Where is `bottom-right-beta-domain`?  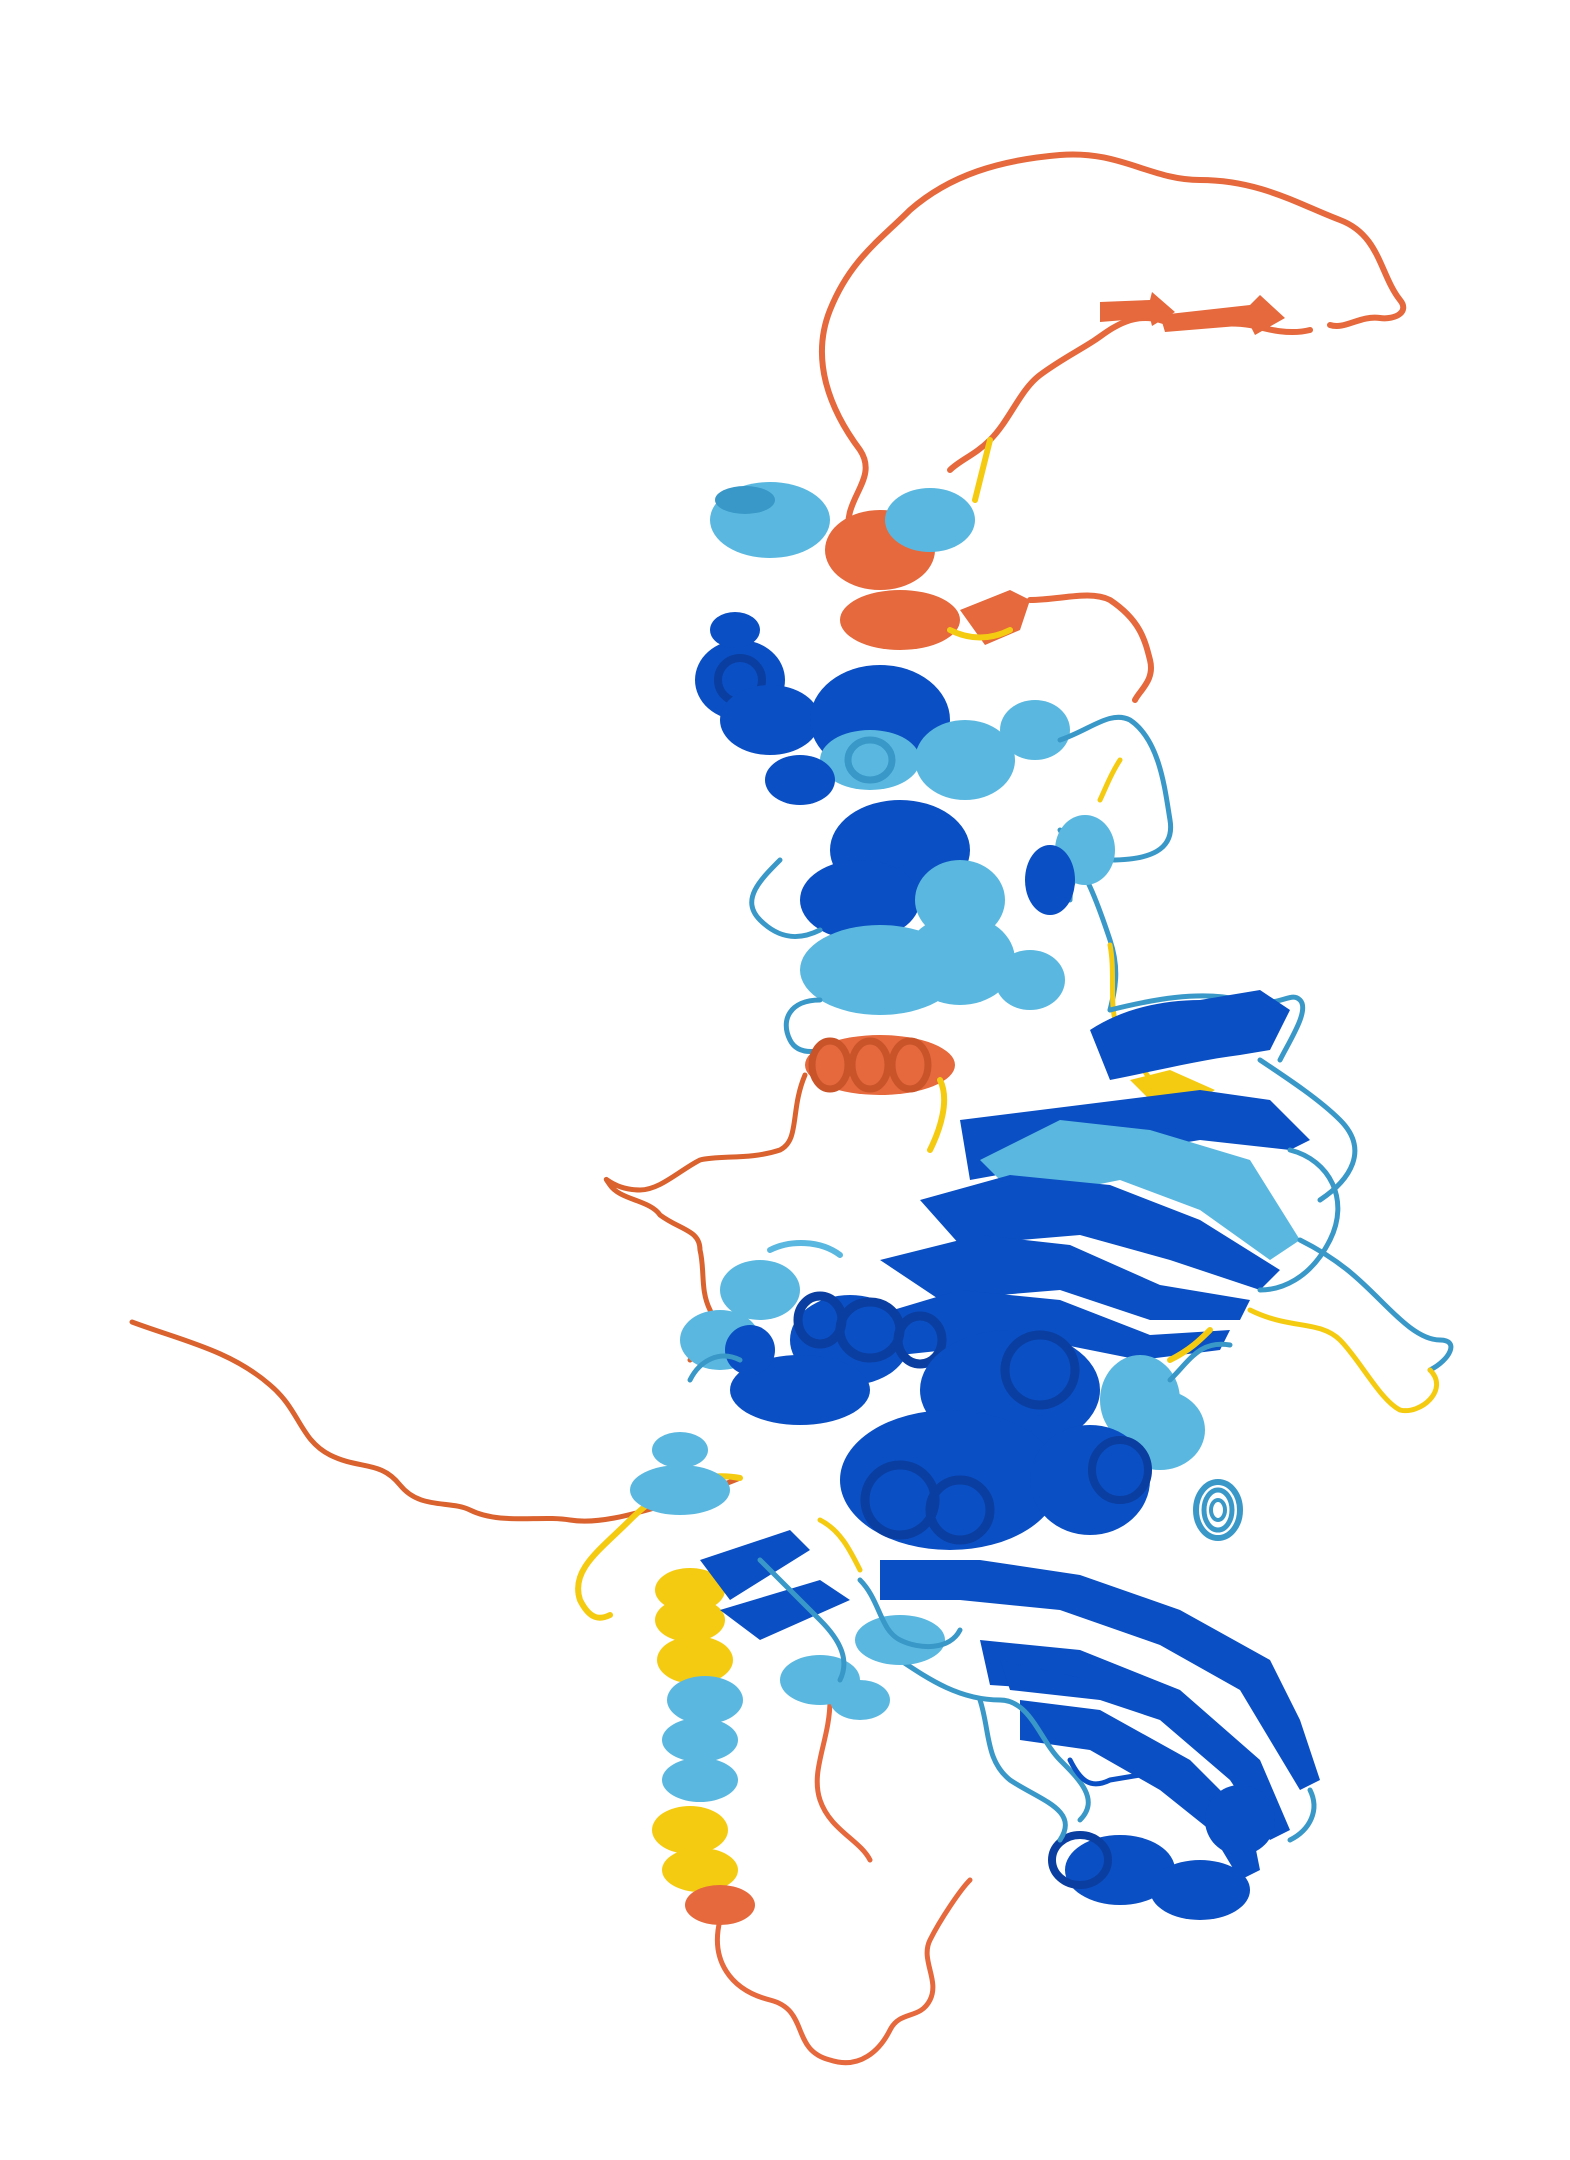 bottom-right-beta-domain is located at coordinates (1038, 1718).